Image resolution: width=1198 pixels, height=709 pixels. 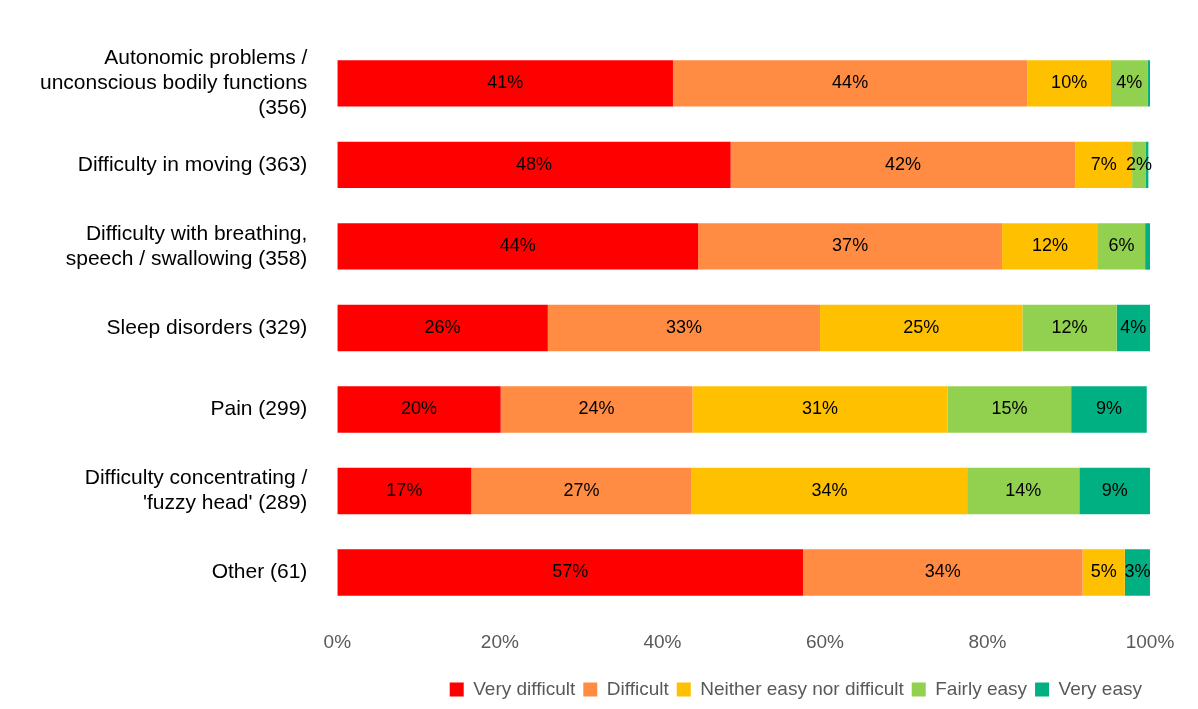 I want to click on x-tick-label: 40%, so click(x=662, y=641).